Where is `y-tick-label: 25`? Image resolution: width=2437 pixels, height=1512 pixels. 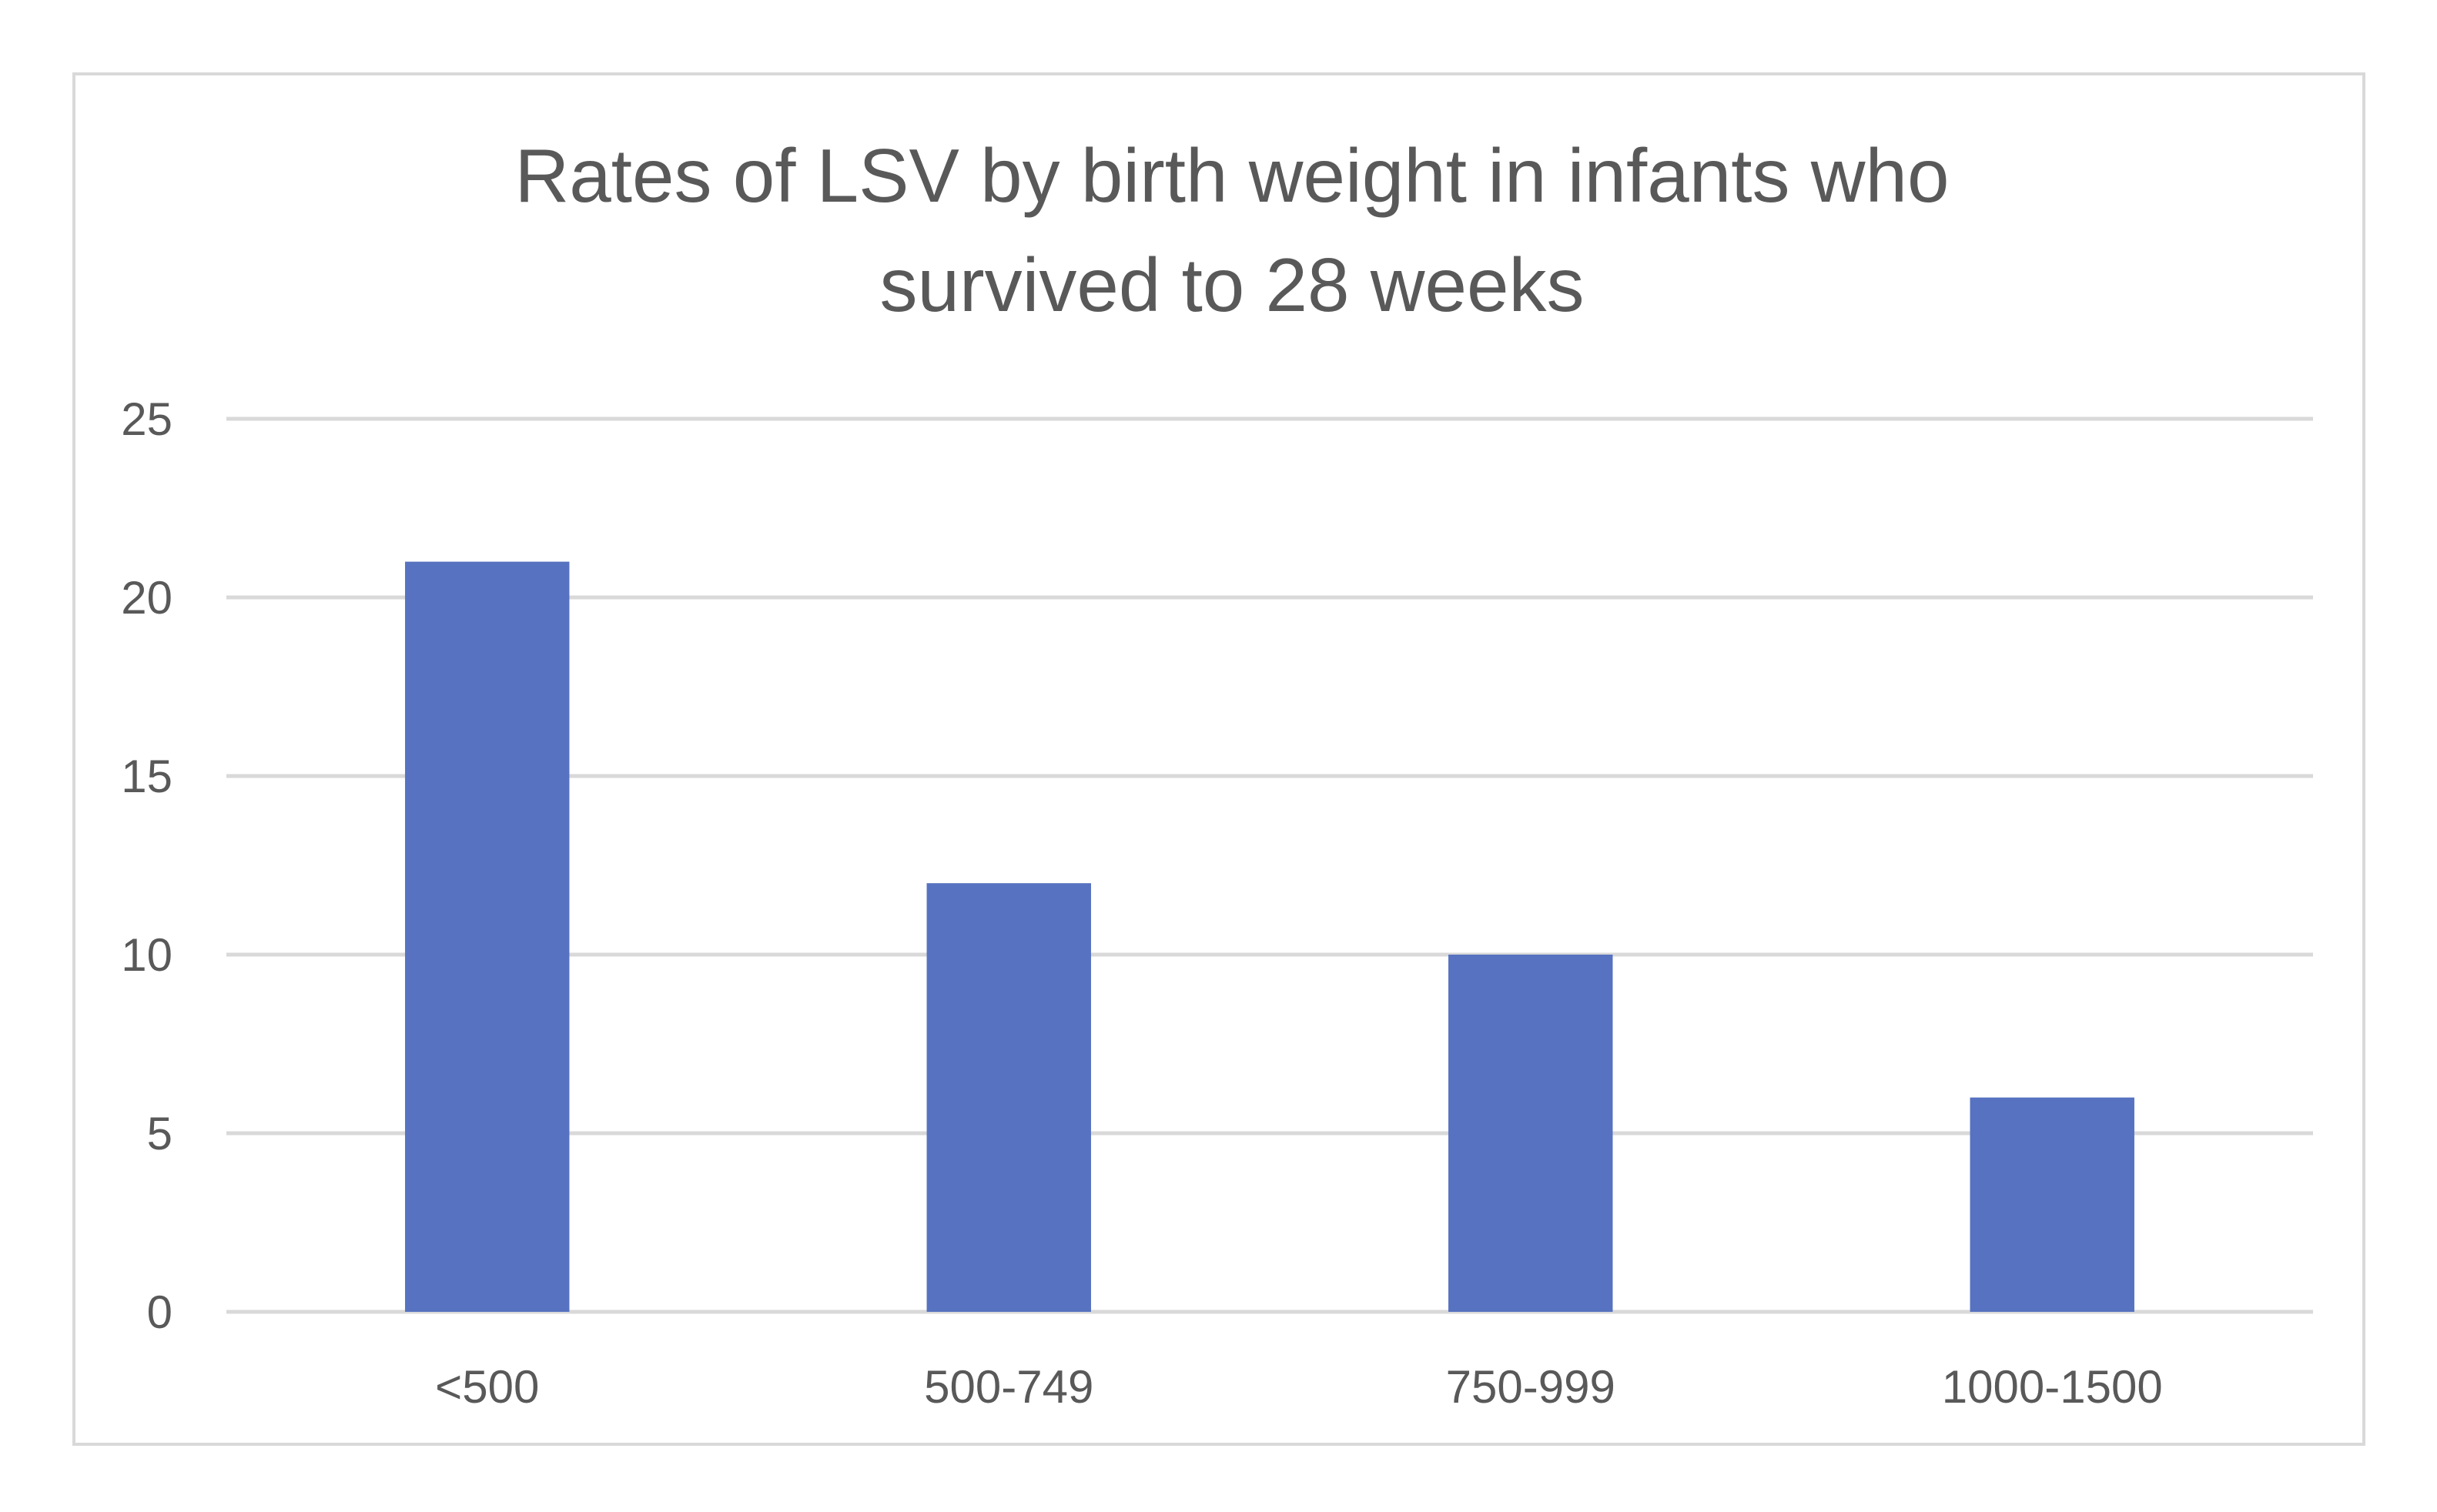
y-tick-label: 25 is located at coordinates (147, 419).